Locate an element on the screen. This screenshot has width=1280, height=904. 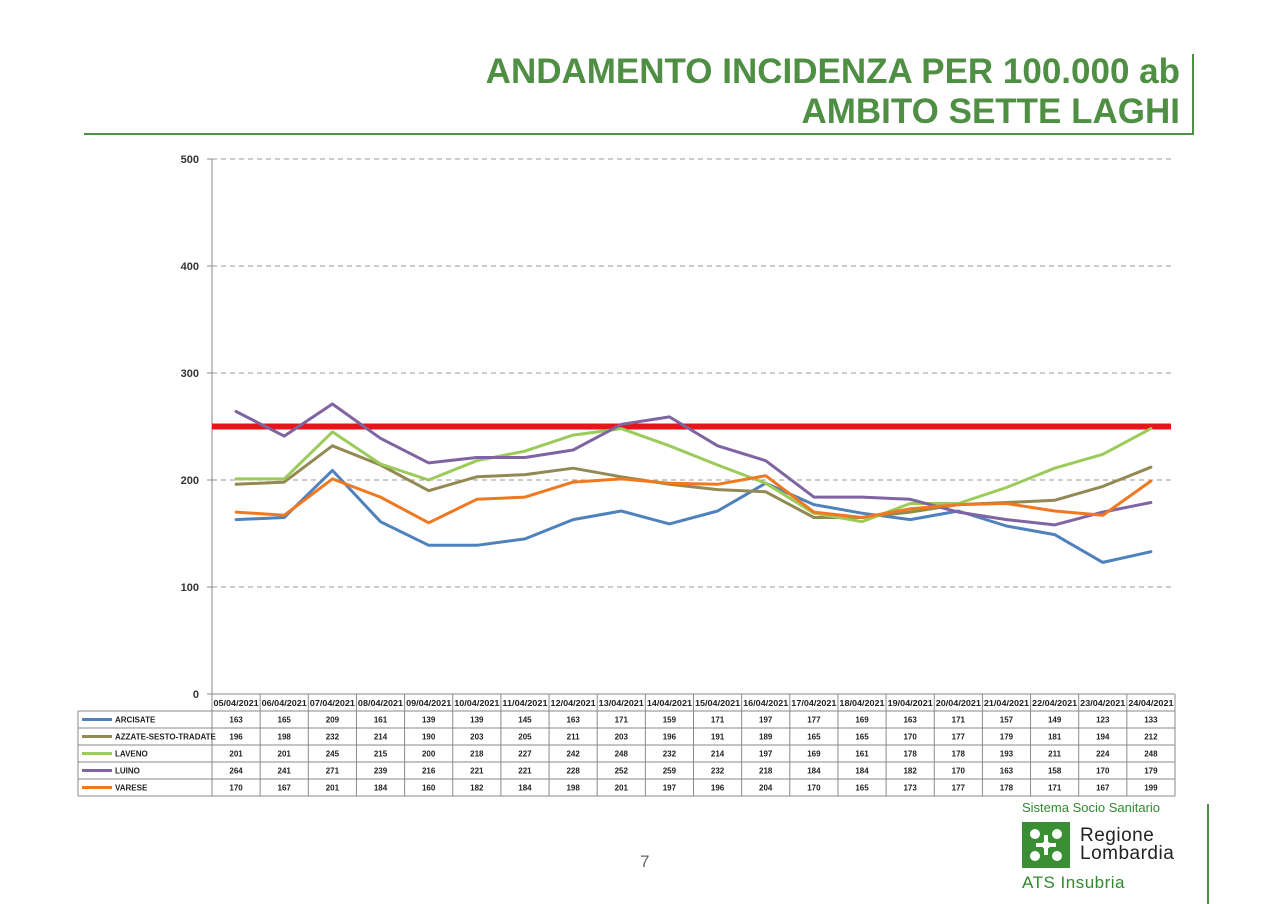
x-category-label: 23/04/2021 is located at coordinates (1103, 703).